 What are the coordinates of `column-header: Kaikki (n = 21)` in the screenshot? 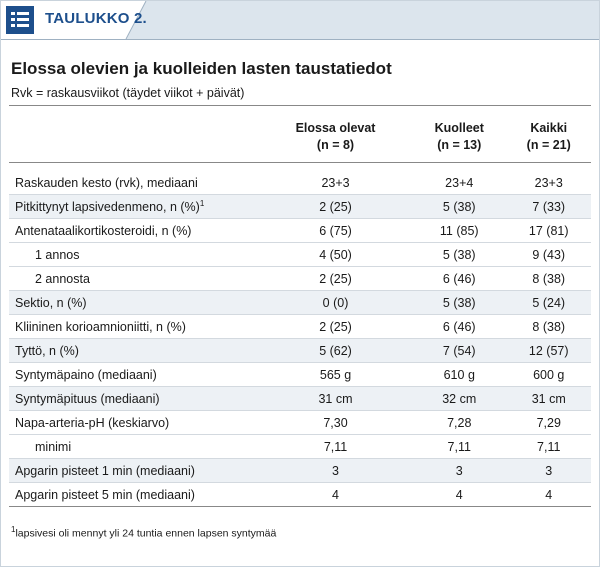 It's located at (548, 134).